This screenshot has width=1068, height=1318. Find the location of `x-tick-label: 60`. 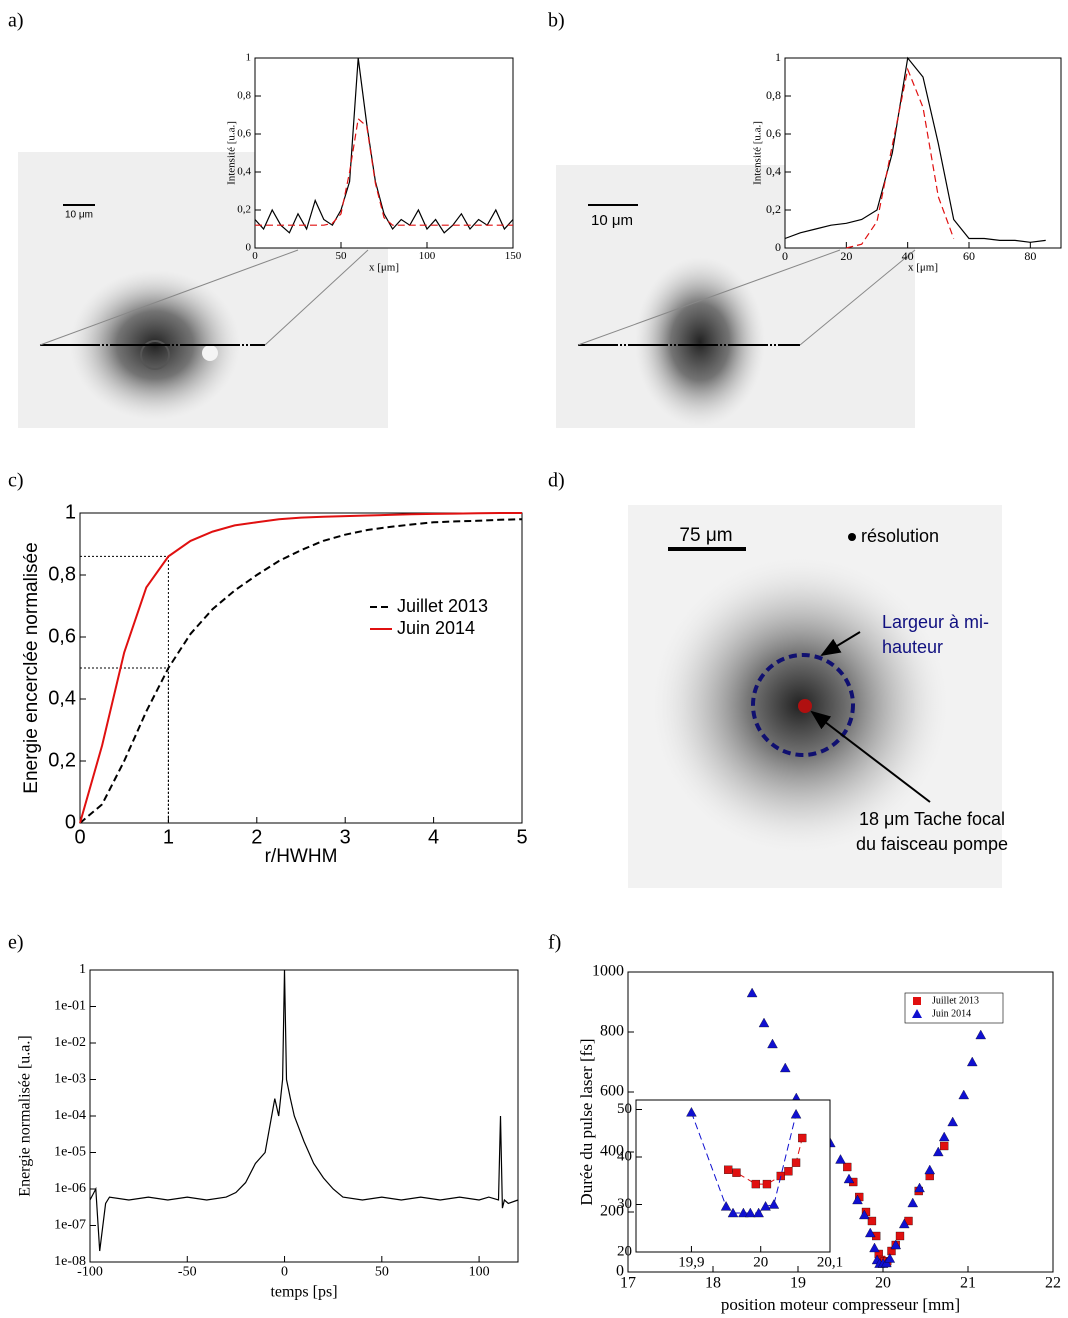

x-tick-label: 60 is located at coordinates (969, 256).